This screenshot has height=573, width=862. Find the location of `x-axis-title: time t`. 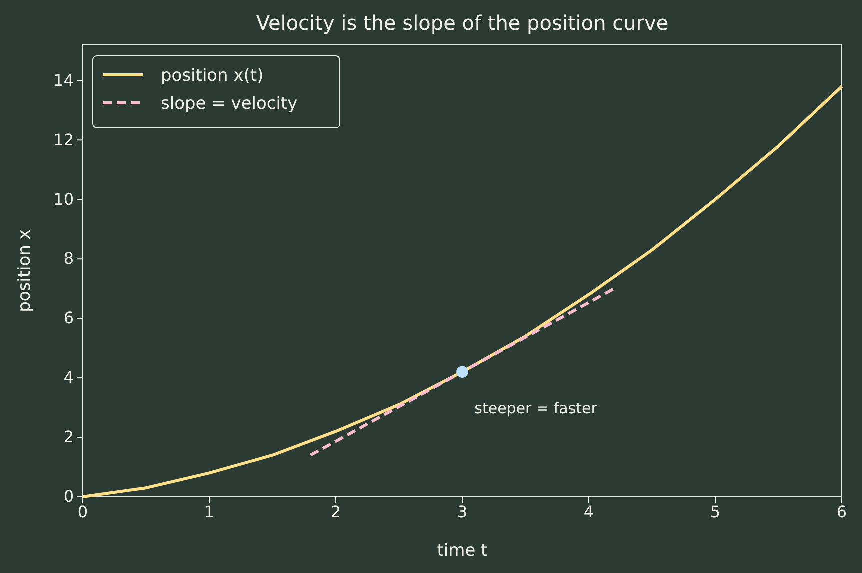

x-axis-title: time t is located at coordinates (462, 551).